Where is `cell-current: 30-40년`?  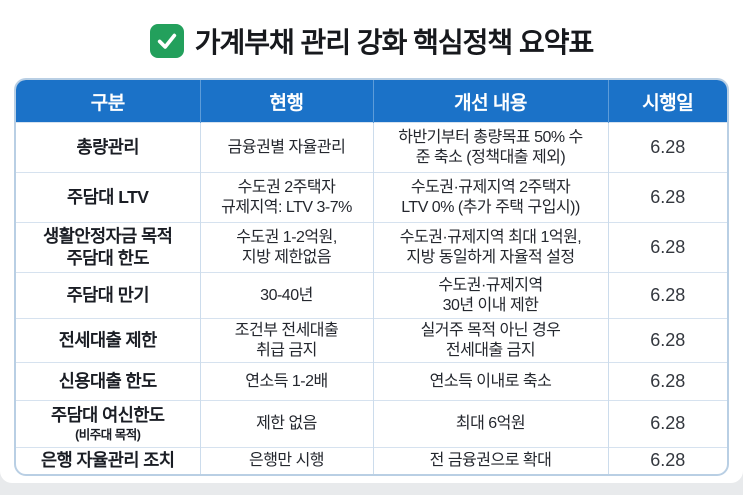 cell-current: 30-40년 is located at coordinates (286, 295).